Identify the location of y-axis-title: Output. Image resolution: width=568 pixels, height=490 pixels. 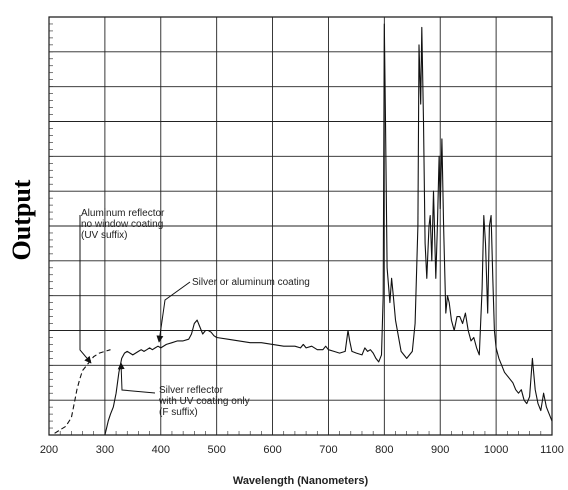
(21, 219).